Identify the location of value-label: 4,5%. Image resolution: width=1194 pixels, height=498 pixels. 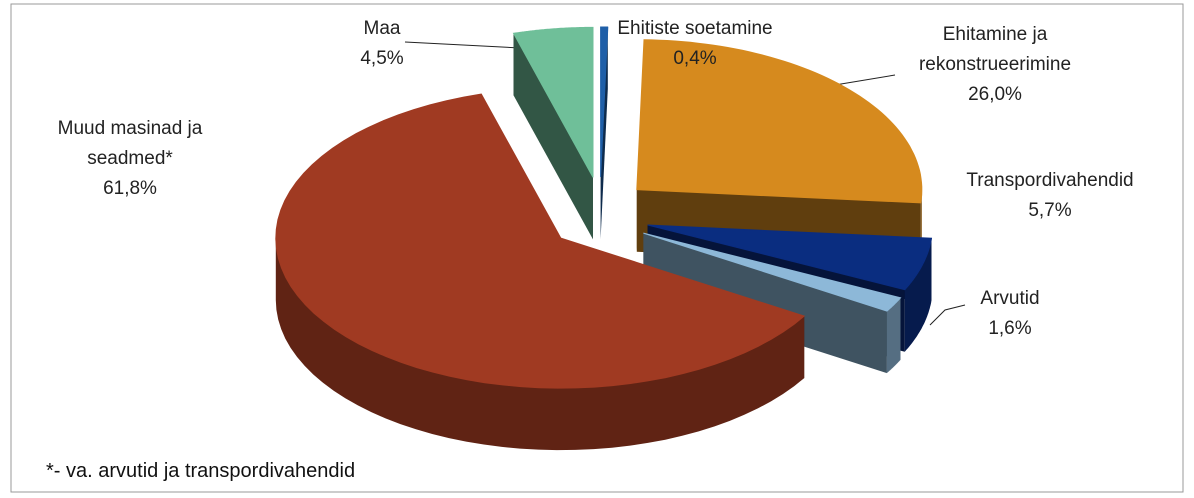
(382, 58).